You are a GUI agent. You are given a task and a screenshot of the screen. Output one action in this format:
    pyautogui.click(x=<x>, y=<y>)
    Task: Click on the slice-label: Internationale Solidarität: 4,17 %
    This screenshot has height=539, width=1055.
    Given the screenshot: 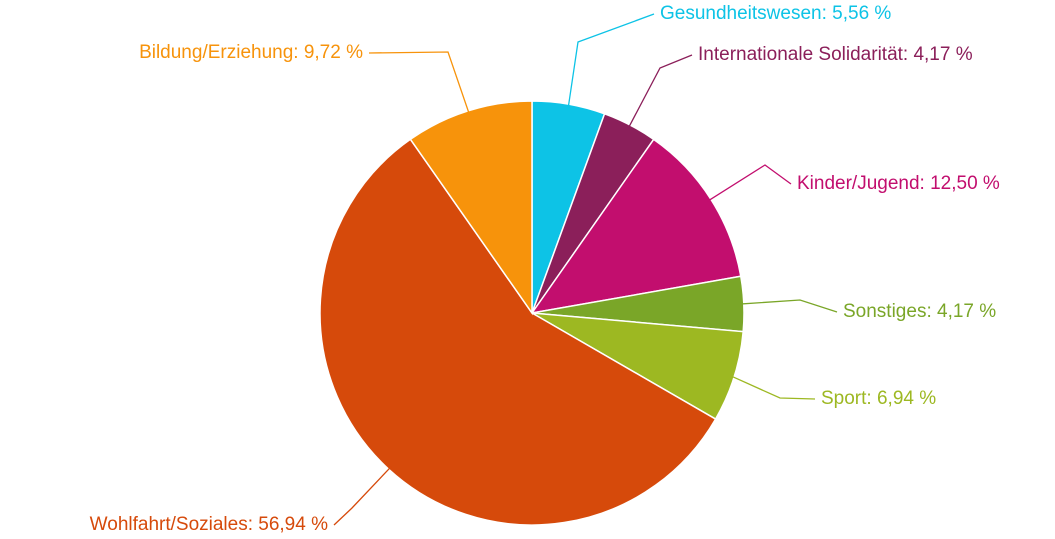 What is the action you would take?
    pyautogui.click(x=835, y=54)
    